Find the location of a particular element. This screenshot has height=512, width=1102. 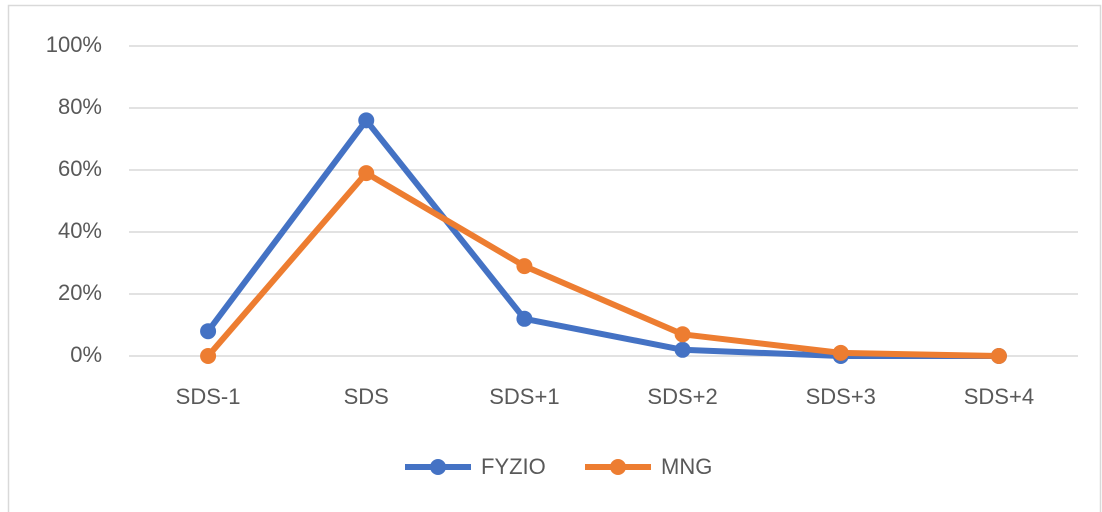

x-tick-label: SDS+3 is located at coordinates (841, 396).